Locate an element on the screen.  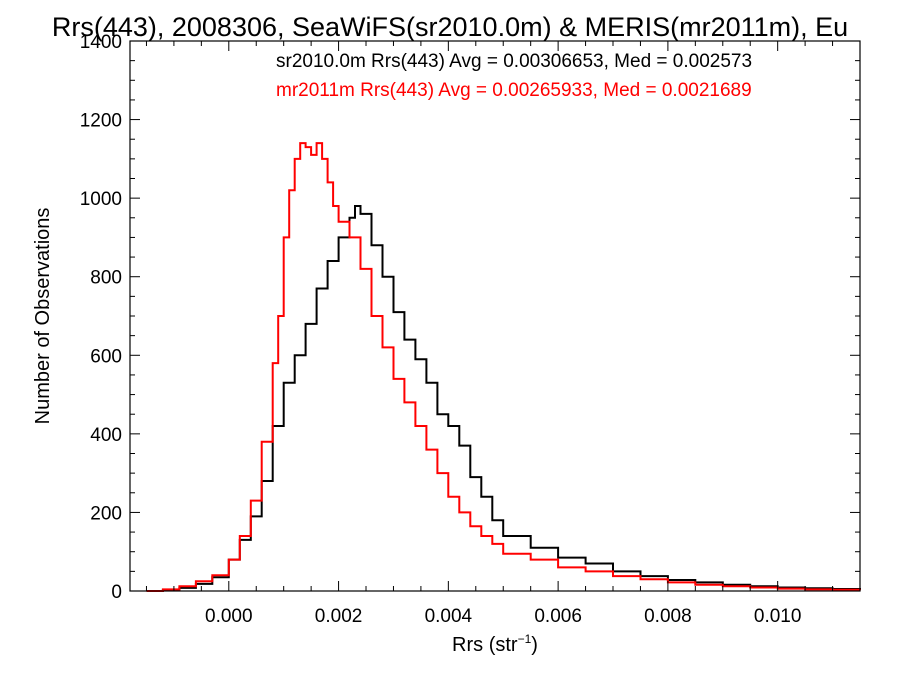
y-axis-label: Number of Observations is located at coordinates (43, 316).